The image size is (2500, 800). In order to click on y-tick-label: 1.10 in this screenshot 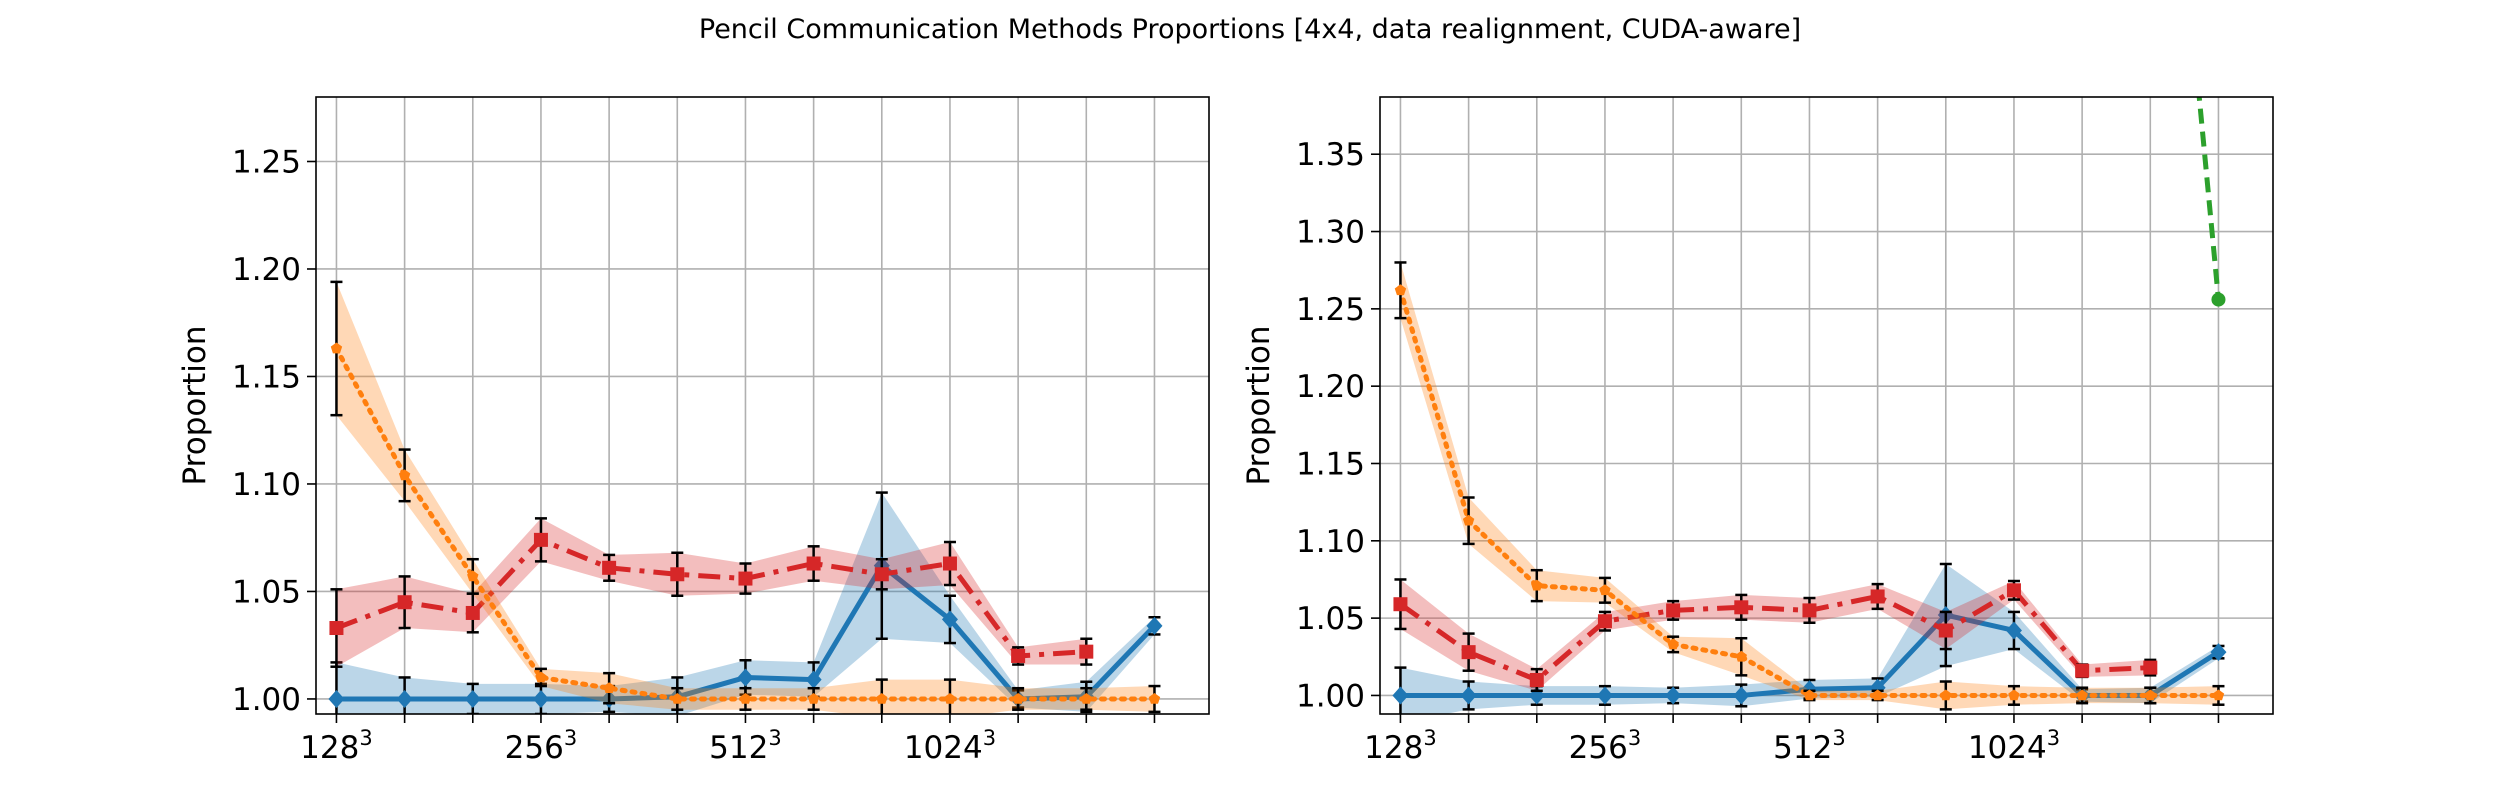, I will do `click(1330, 542)`.